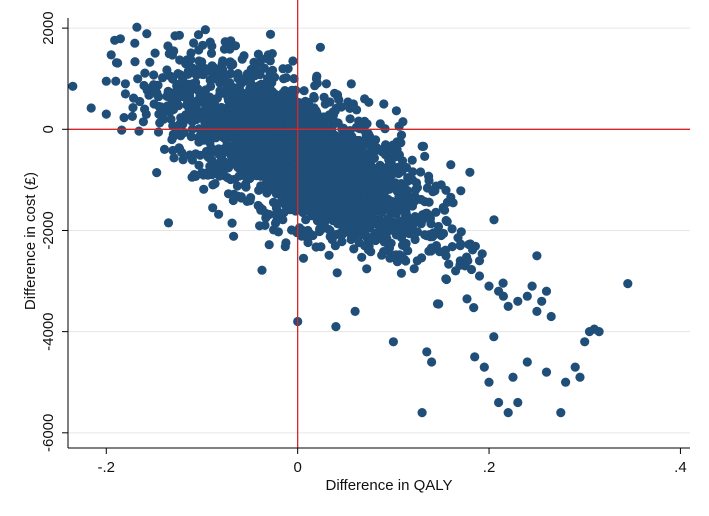 Image resolution: width=709 pixels, height=516 pixels. Describe the element at coordinates (48, 433) in the screenshot. I see `y-tick-label: -6000` at that location.